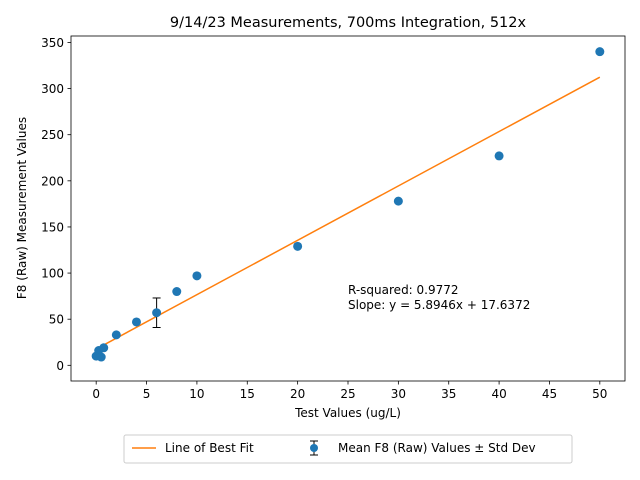  I want to click on x-tick-label: 0, so click(96, 394).